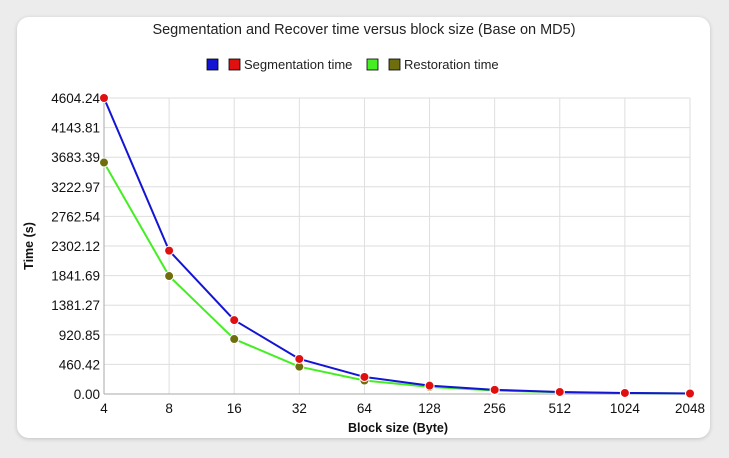 This screenshot has height=458, width=729. Describe the element at coordinates (79, 335) in the screenshot. I see `y-tick-label: 920.85` at that location.